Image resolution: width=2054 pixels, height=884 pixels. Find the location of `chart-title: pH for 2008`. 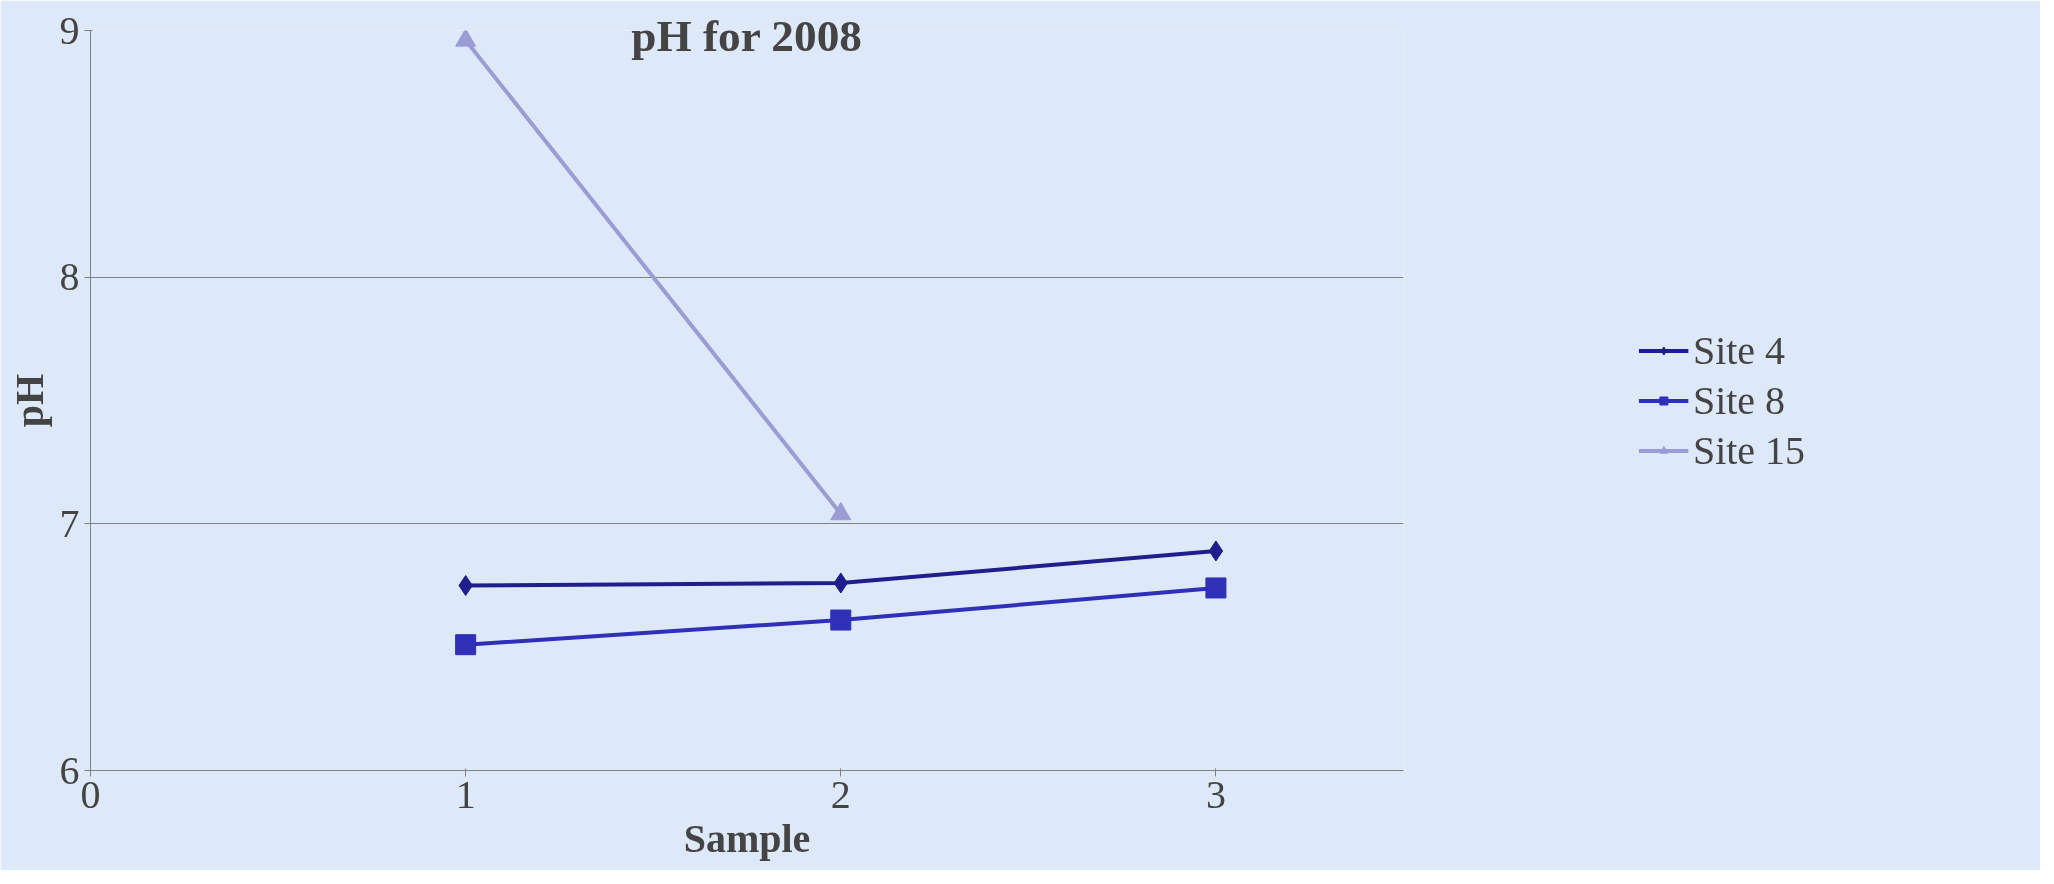

chart-title: pH for 2008 is located at coordinates (747, 35).